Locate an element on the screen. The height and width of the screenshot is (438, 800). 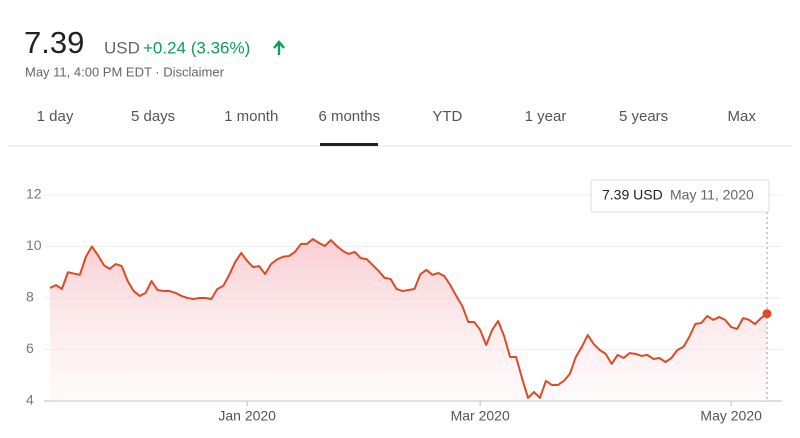
tab: 1 day is located at coordinates (55, 116).